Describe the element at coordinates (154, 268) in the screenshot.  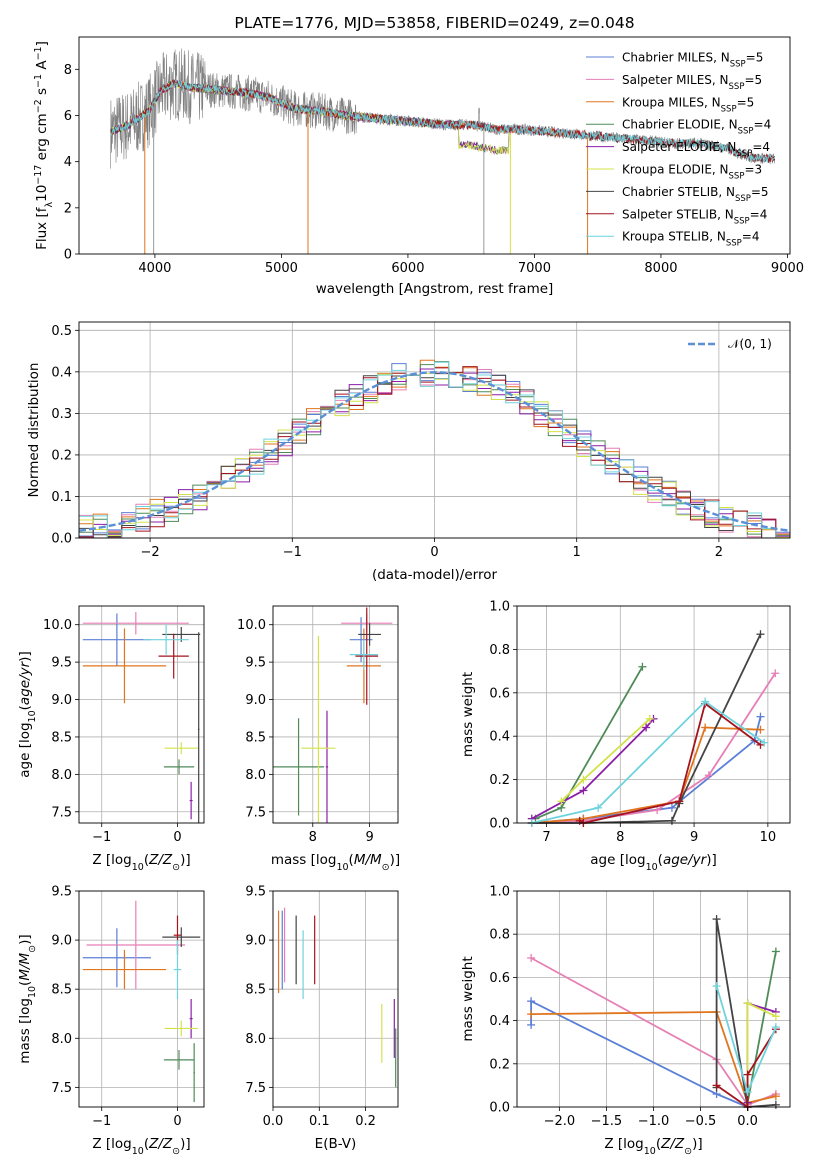
I see `x-tick-label: 4000` at that location.